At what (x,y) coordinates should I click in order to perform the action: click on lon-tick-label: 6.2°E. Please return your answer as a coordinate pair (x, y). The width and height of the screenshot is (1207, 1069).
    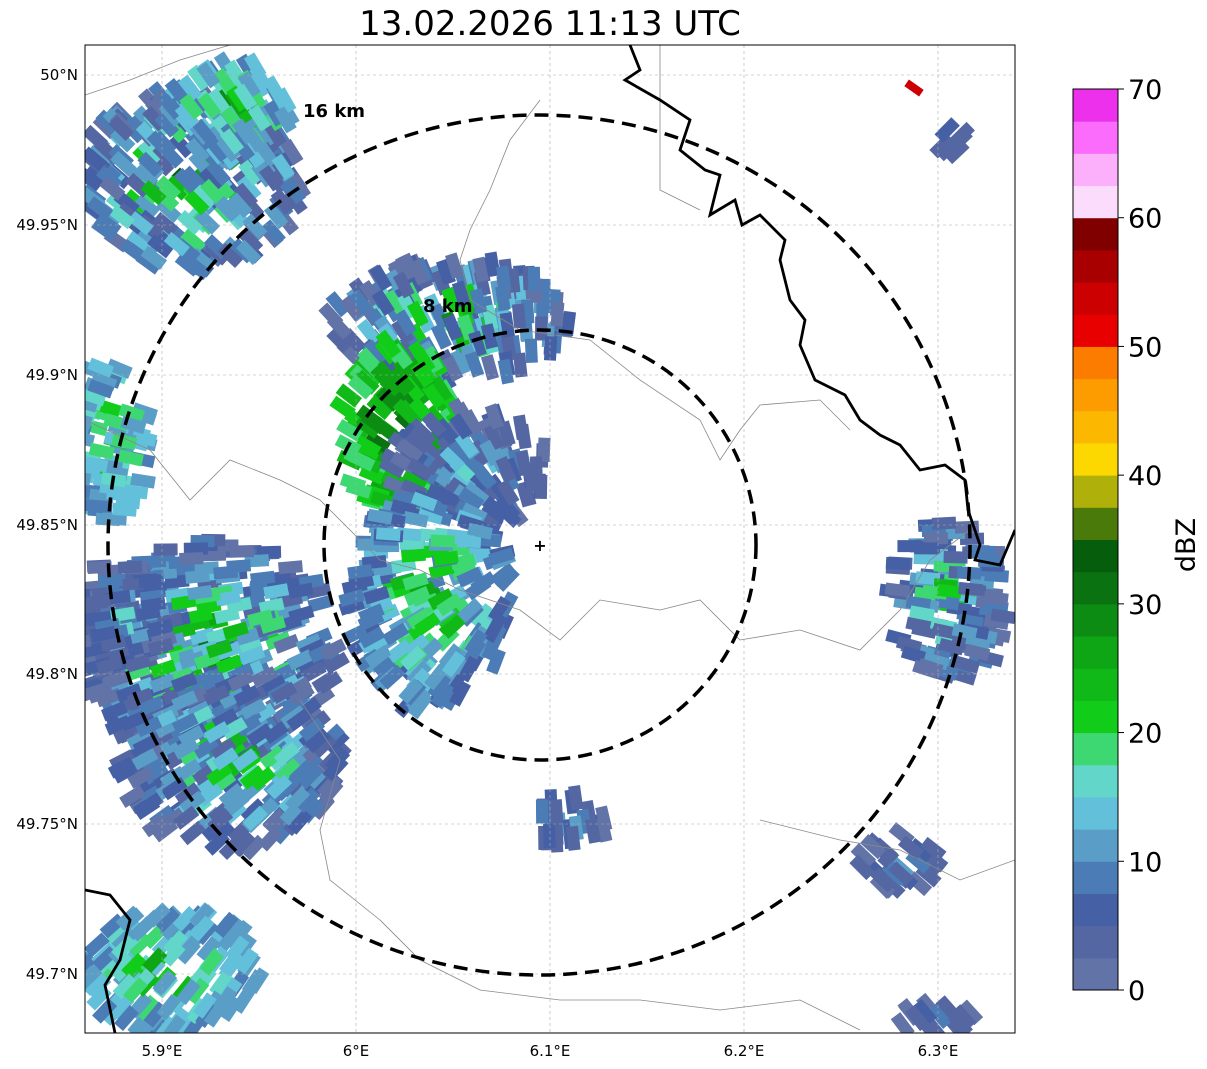
    Looking at the image, I should click on (744, 1051).